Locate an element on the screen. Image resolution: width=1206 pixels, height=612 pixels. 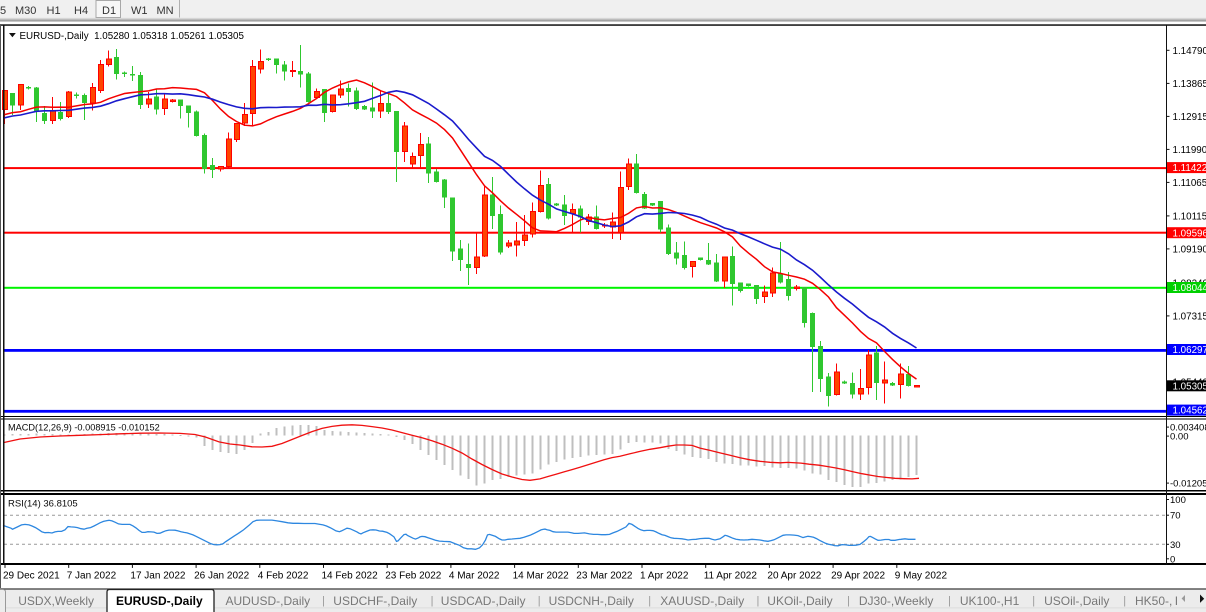
svg-text: HK50-, I is located at coordinates (1156, 601).